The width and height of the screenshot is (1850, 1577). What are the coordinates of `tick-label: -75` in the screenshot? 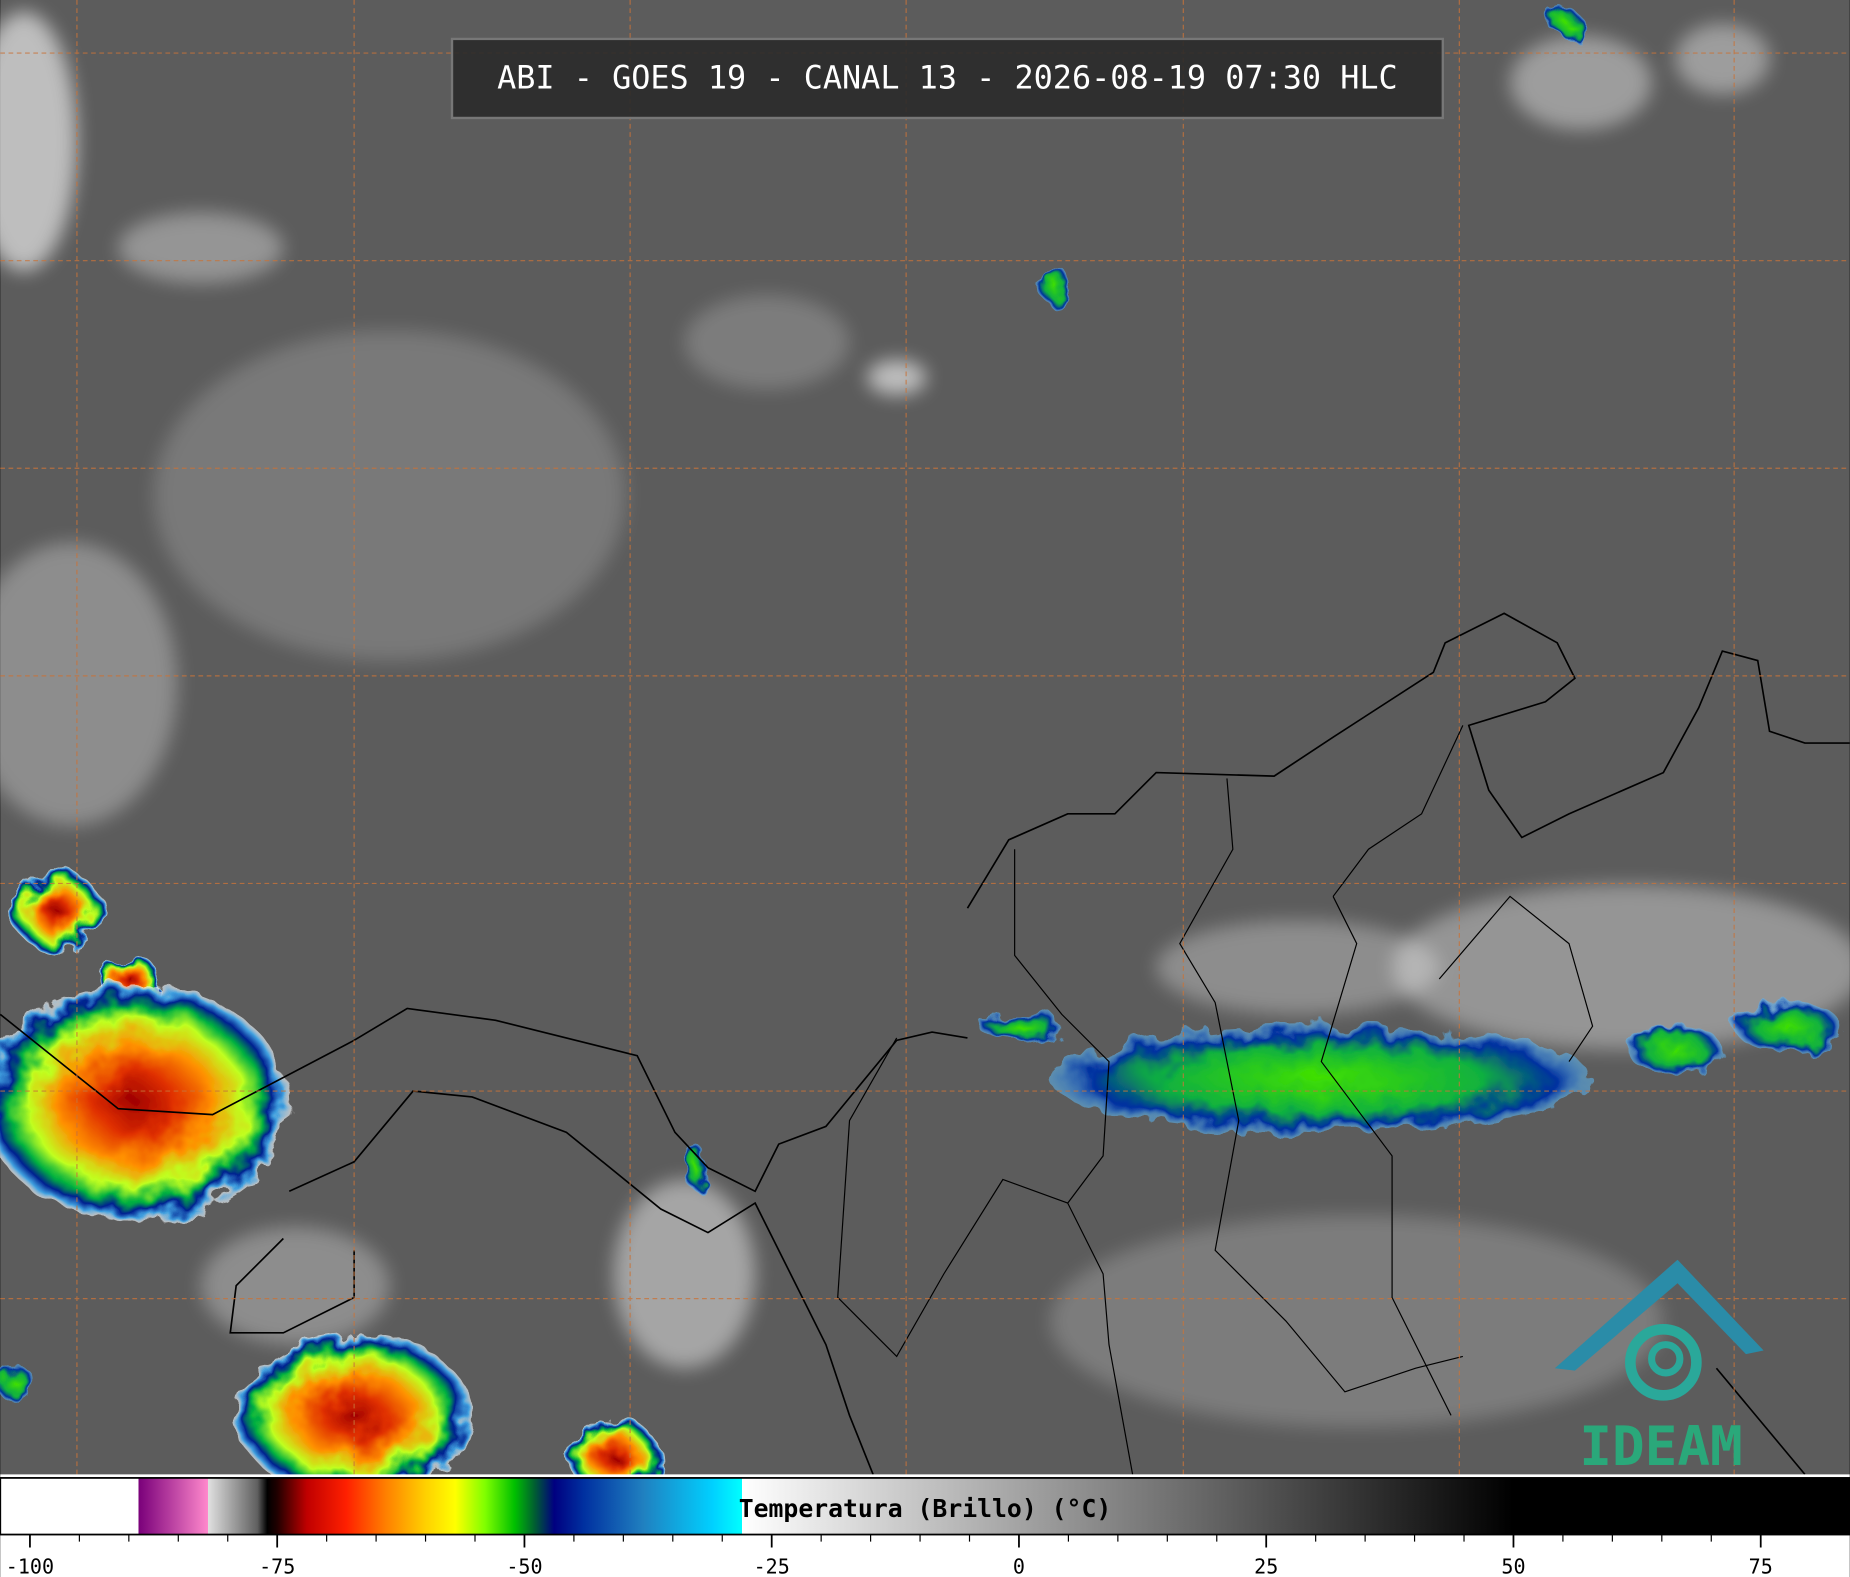 It's located at (277, 1565).